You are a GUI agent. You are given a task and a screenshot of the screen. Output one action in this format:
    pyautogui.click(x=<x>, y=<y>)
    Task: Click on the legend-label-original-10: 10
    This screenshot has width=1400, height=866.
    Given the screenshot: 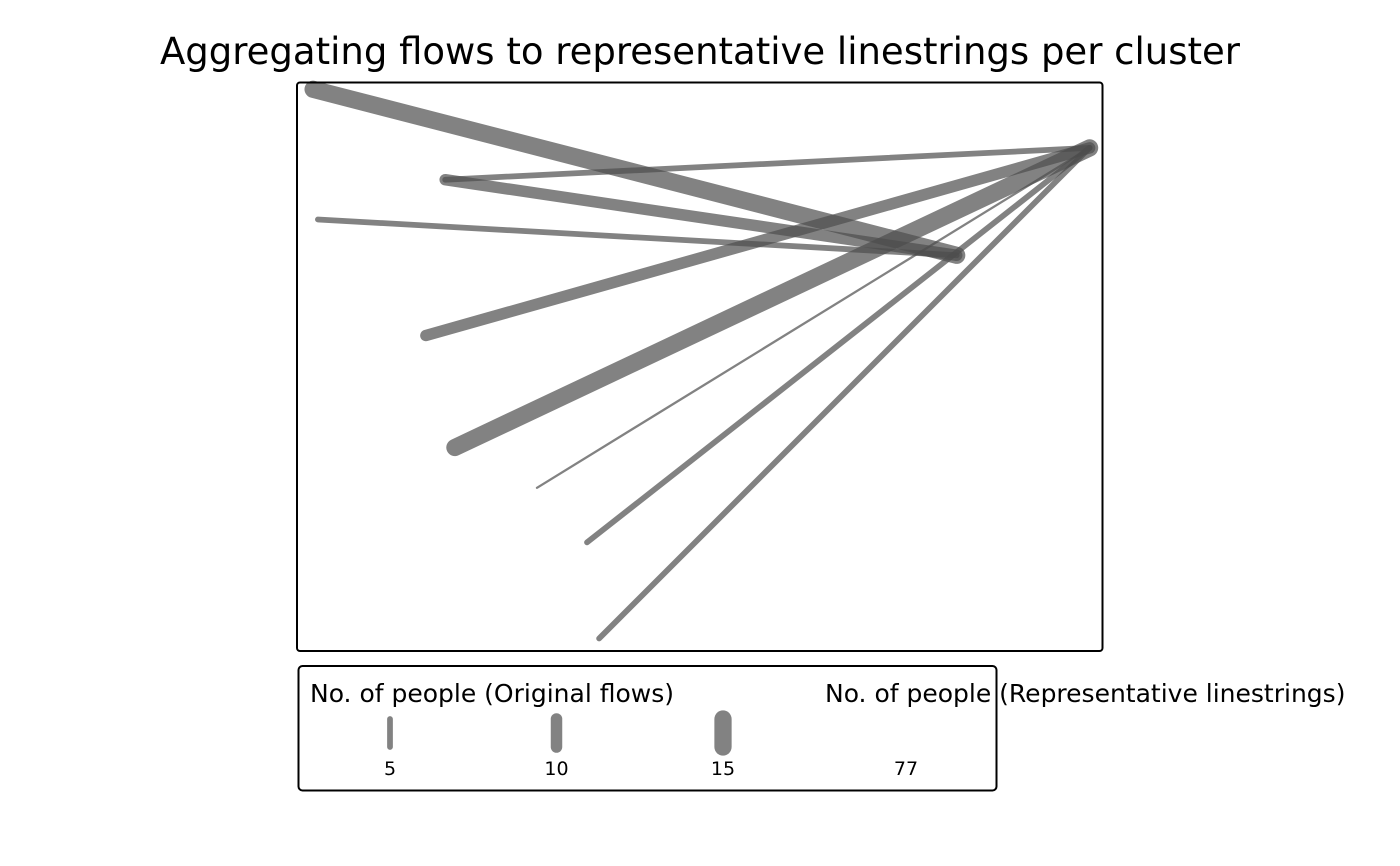 What is the action you would take?
    pyautogui.click(x=556, y=769)
    